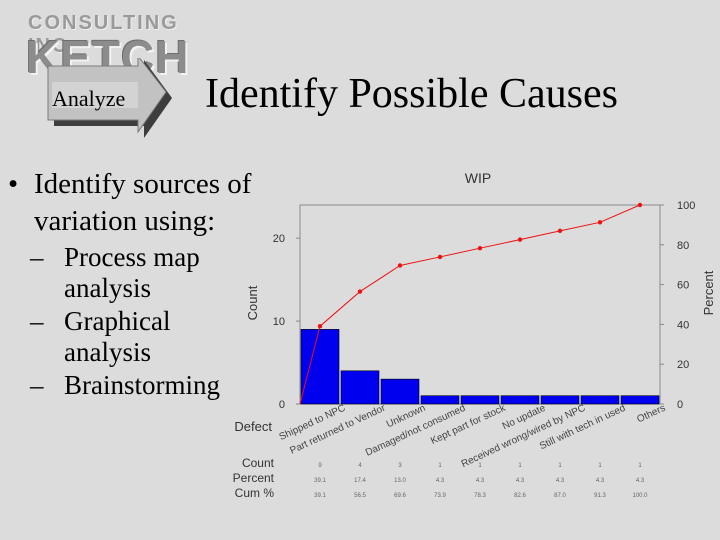  What do you see at coordinates (279, 322) in the screenshot?
I see `y-tick-label: 10` at bounding box center [279, 322].